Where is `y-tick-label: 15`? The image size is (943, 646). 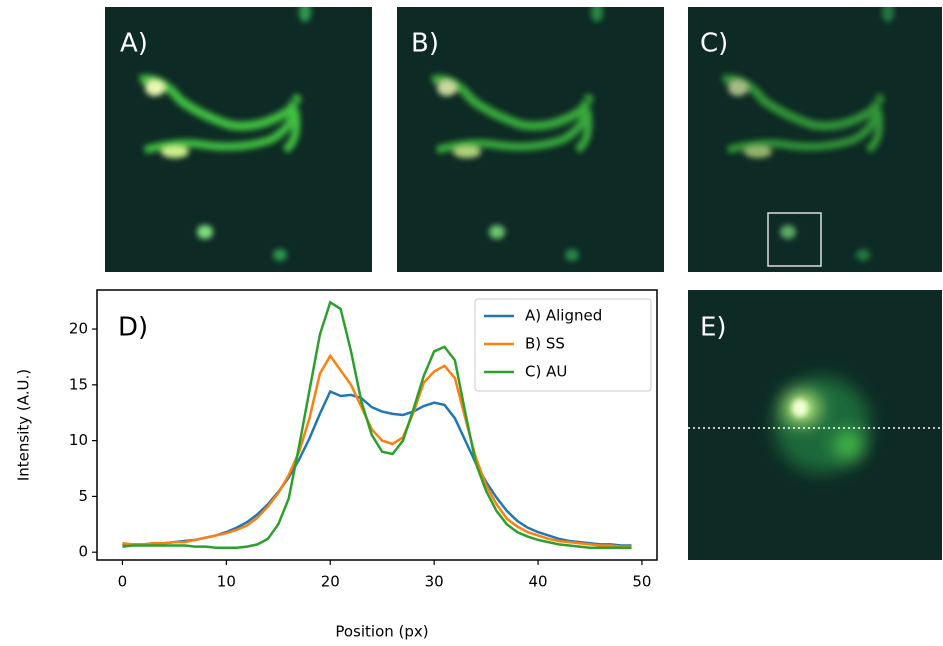
y-tick-label: 15 is located at coordinates (78, 384).